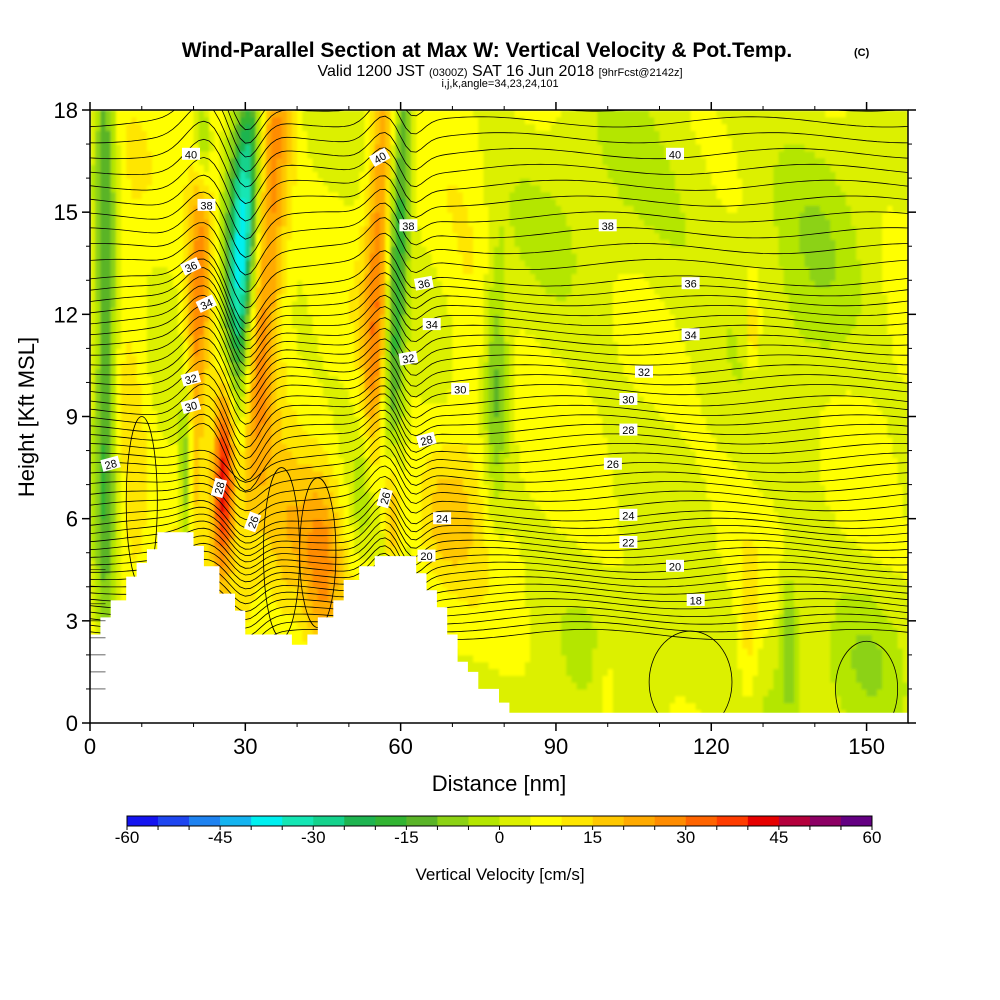 Image resolution: width=1000 pixels, height=1000 pixels. Describe the element at coordinates (408, 358) in the screenshot. I see `contour-label-bg` at that location.